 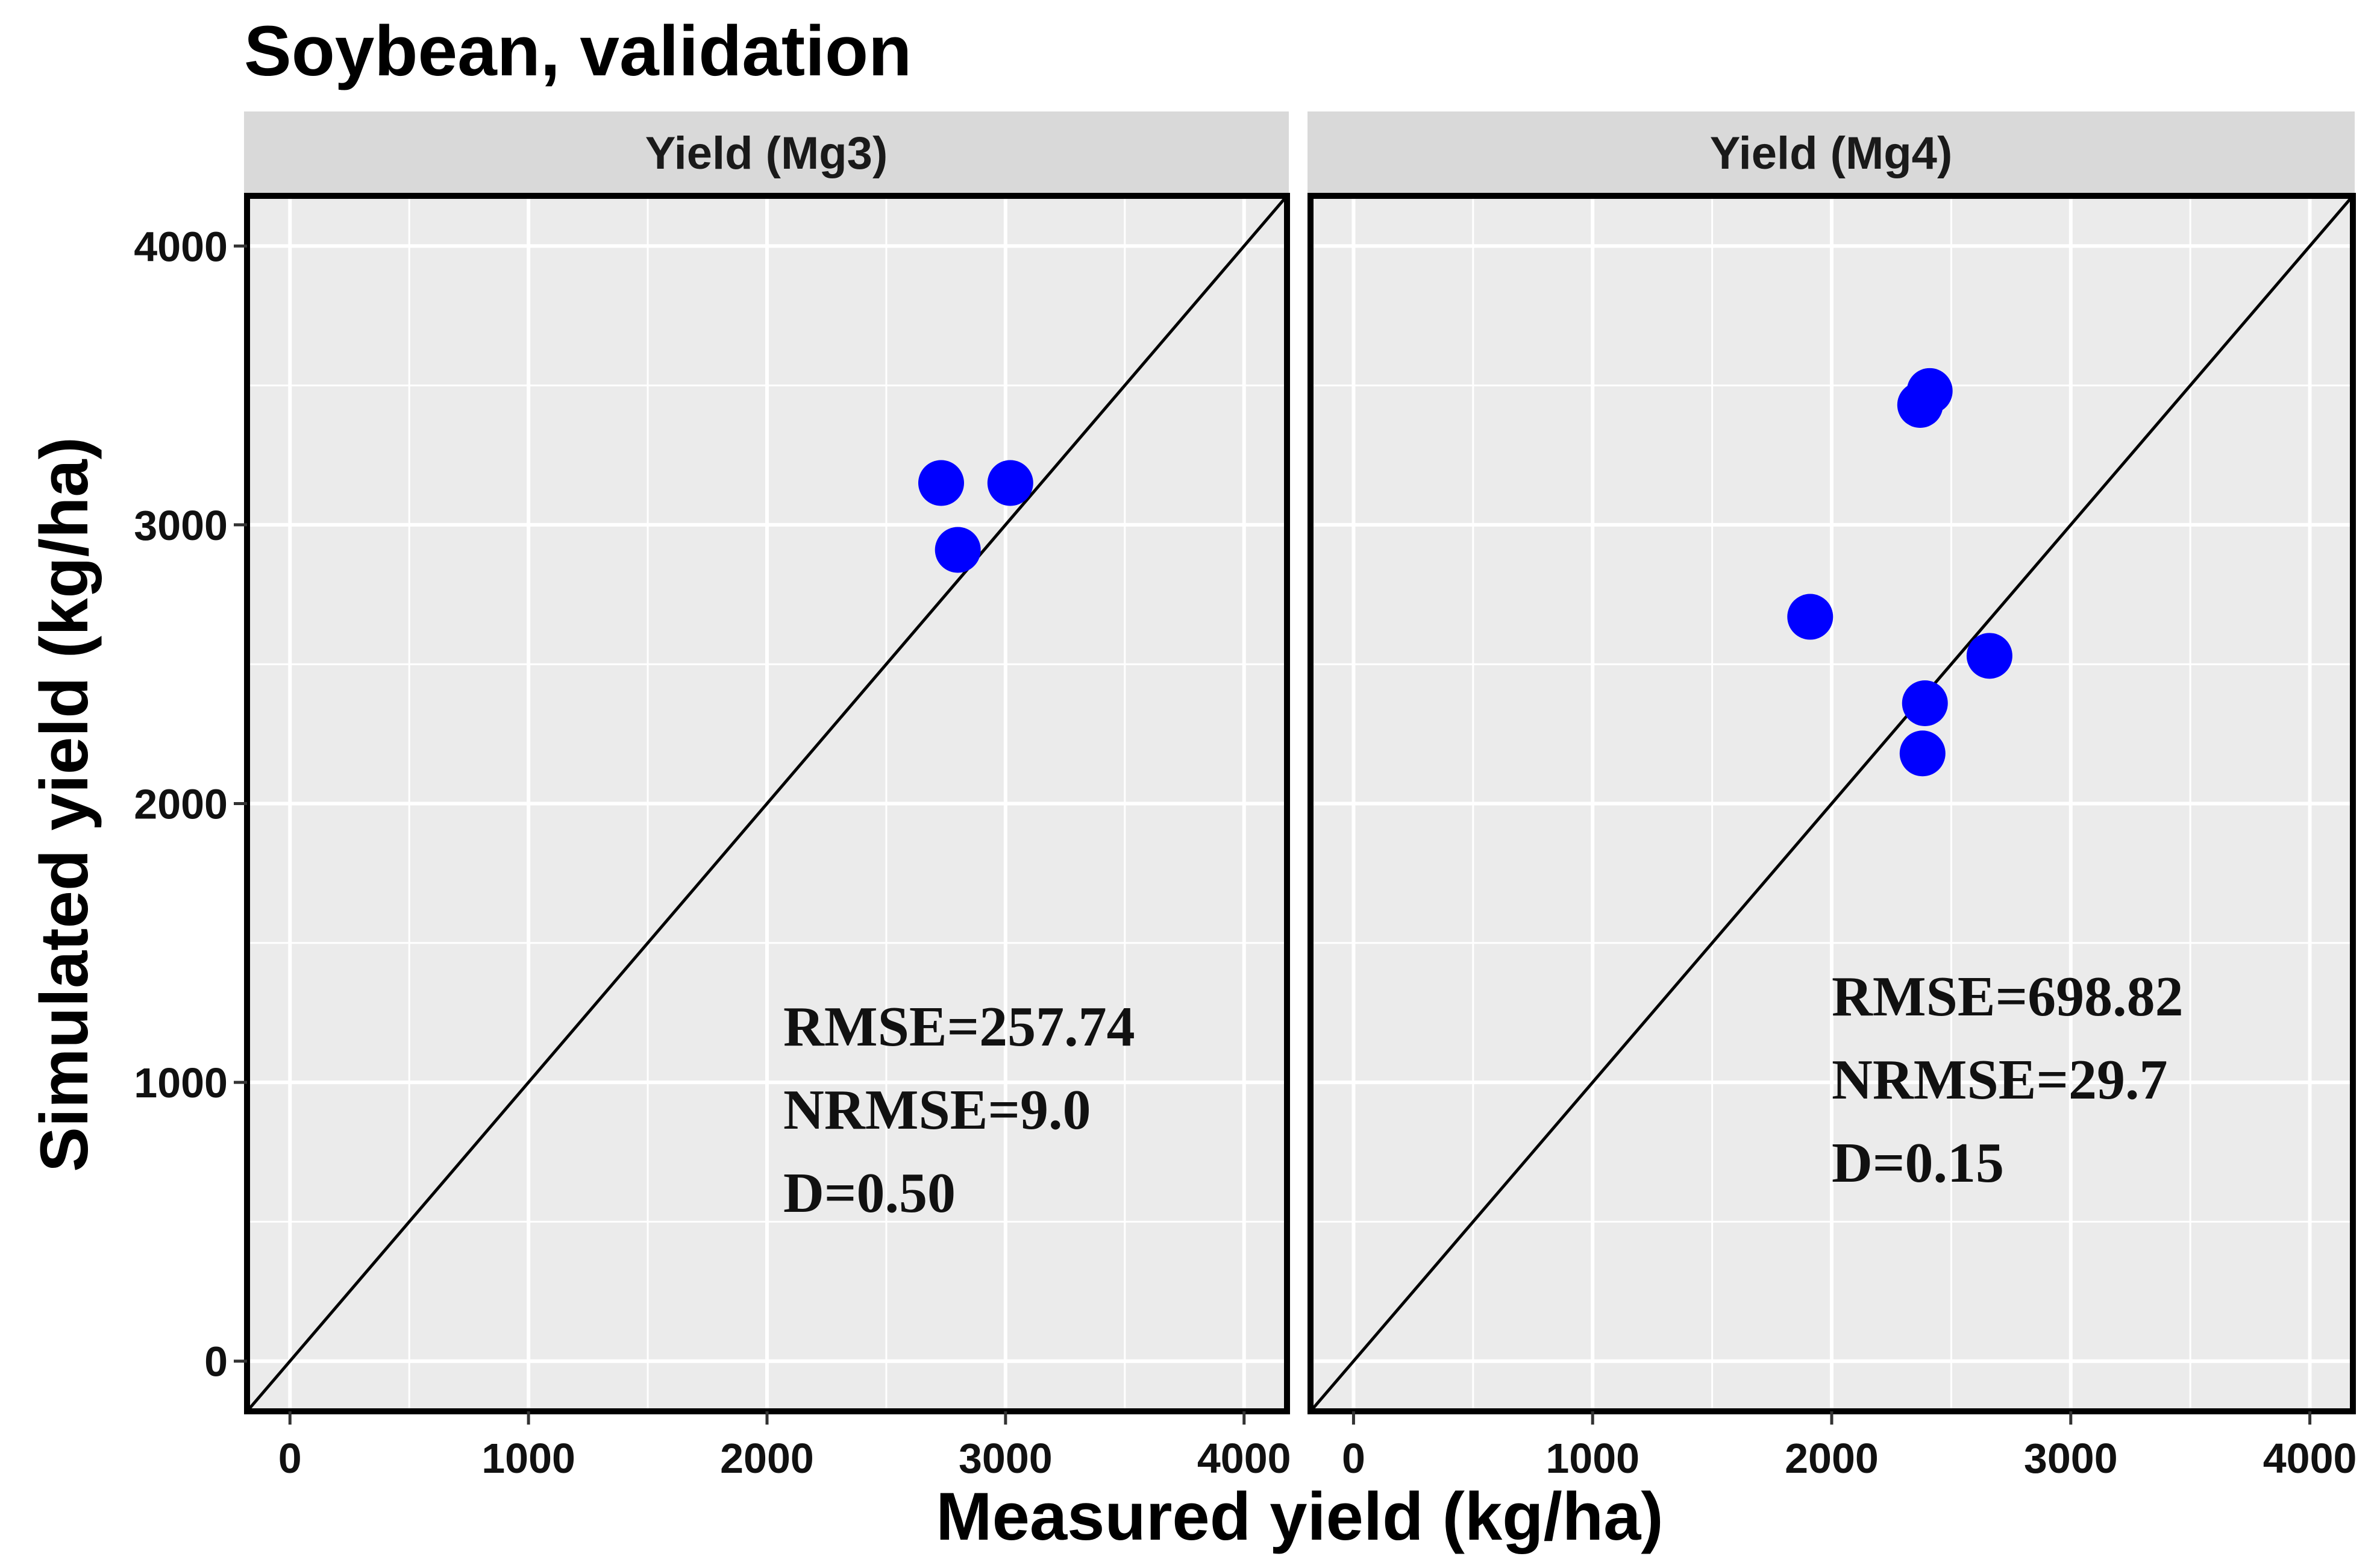 What do you see at coordinates (2008, 996) in the screenshot?
I see `stat-rmse: RMSE=698.82` at bounding box center [2008, 996].